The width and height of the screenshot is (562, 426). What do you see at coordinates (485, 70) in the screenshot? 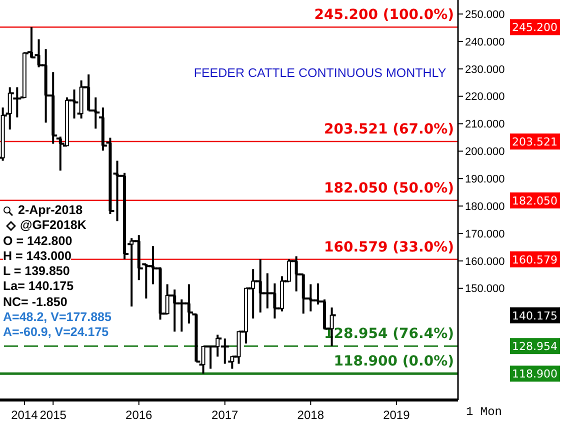
I see `y-tick-label: 230.000` at bounding box center [485, 70].